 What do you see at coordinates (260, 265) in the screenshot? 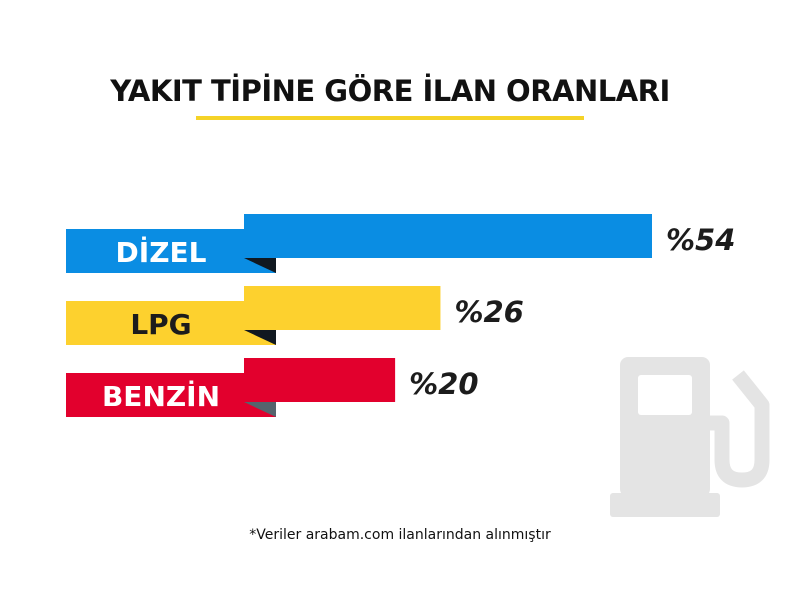
I see `ribbon-fold-di̇zel` at bounding box center [260, 265].